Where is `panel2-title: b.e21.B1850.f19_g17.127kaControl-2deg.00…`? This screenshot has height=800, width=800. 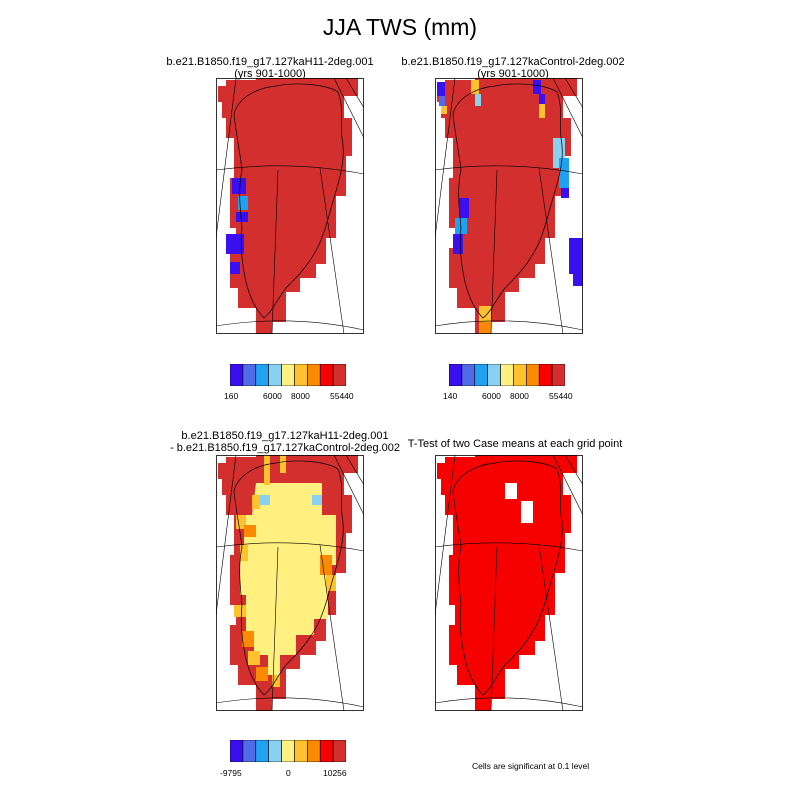
panel2-title: b.e21.B1850.f19_g17.127kaControl-2deg.00… is located at coordinates (513, 68).